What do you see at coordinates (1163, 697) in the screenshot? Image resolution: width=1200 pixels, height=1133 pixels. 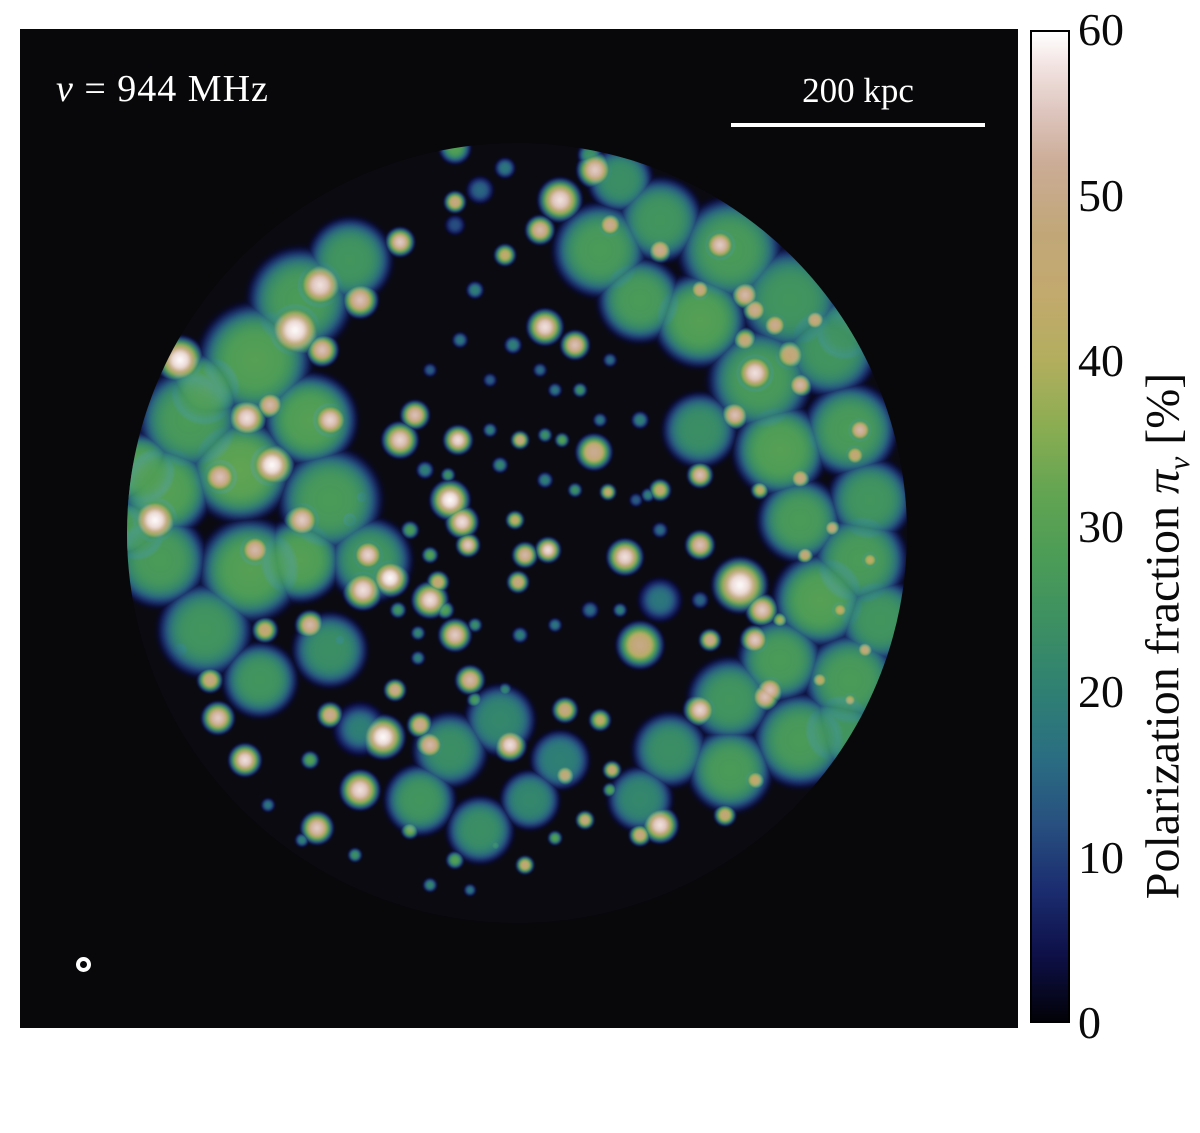 I see `colorbar-axis-label-text: Polarization fraction` at bounding box center [1163, 697].